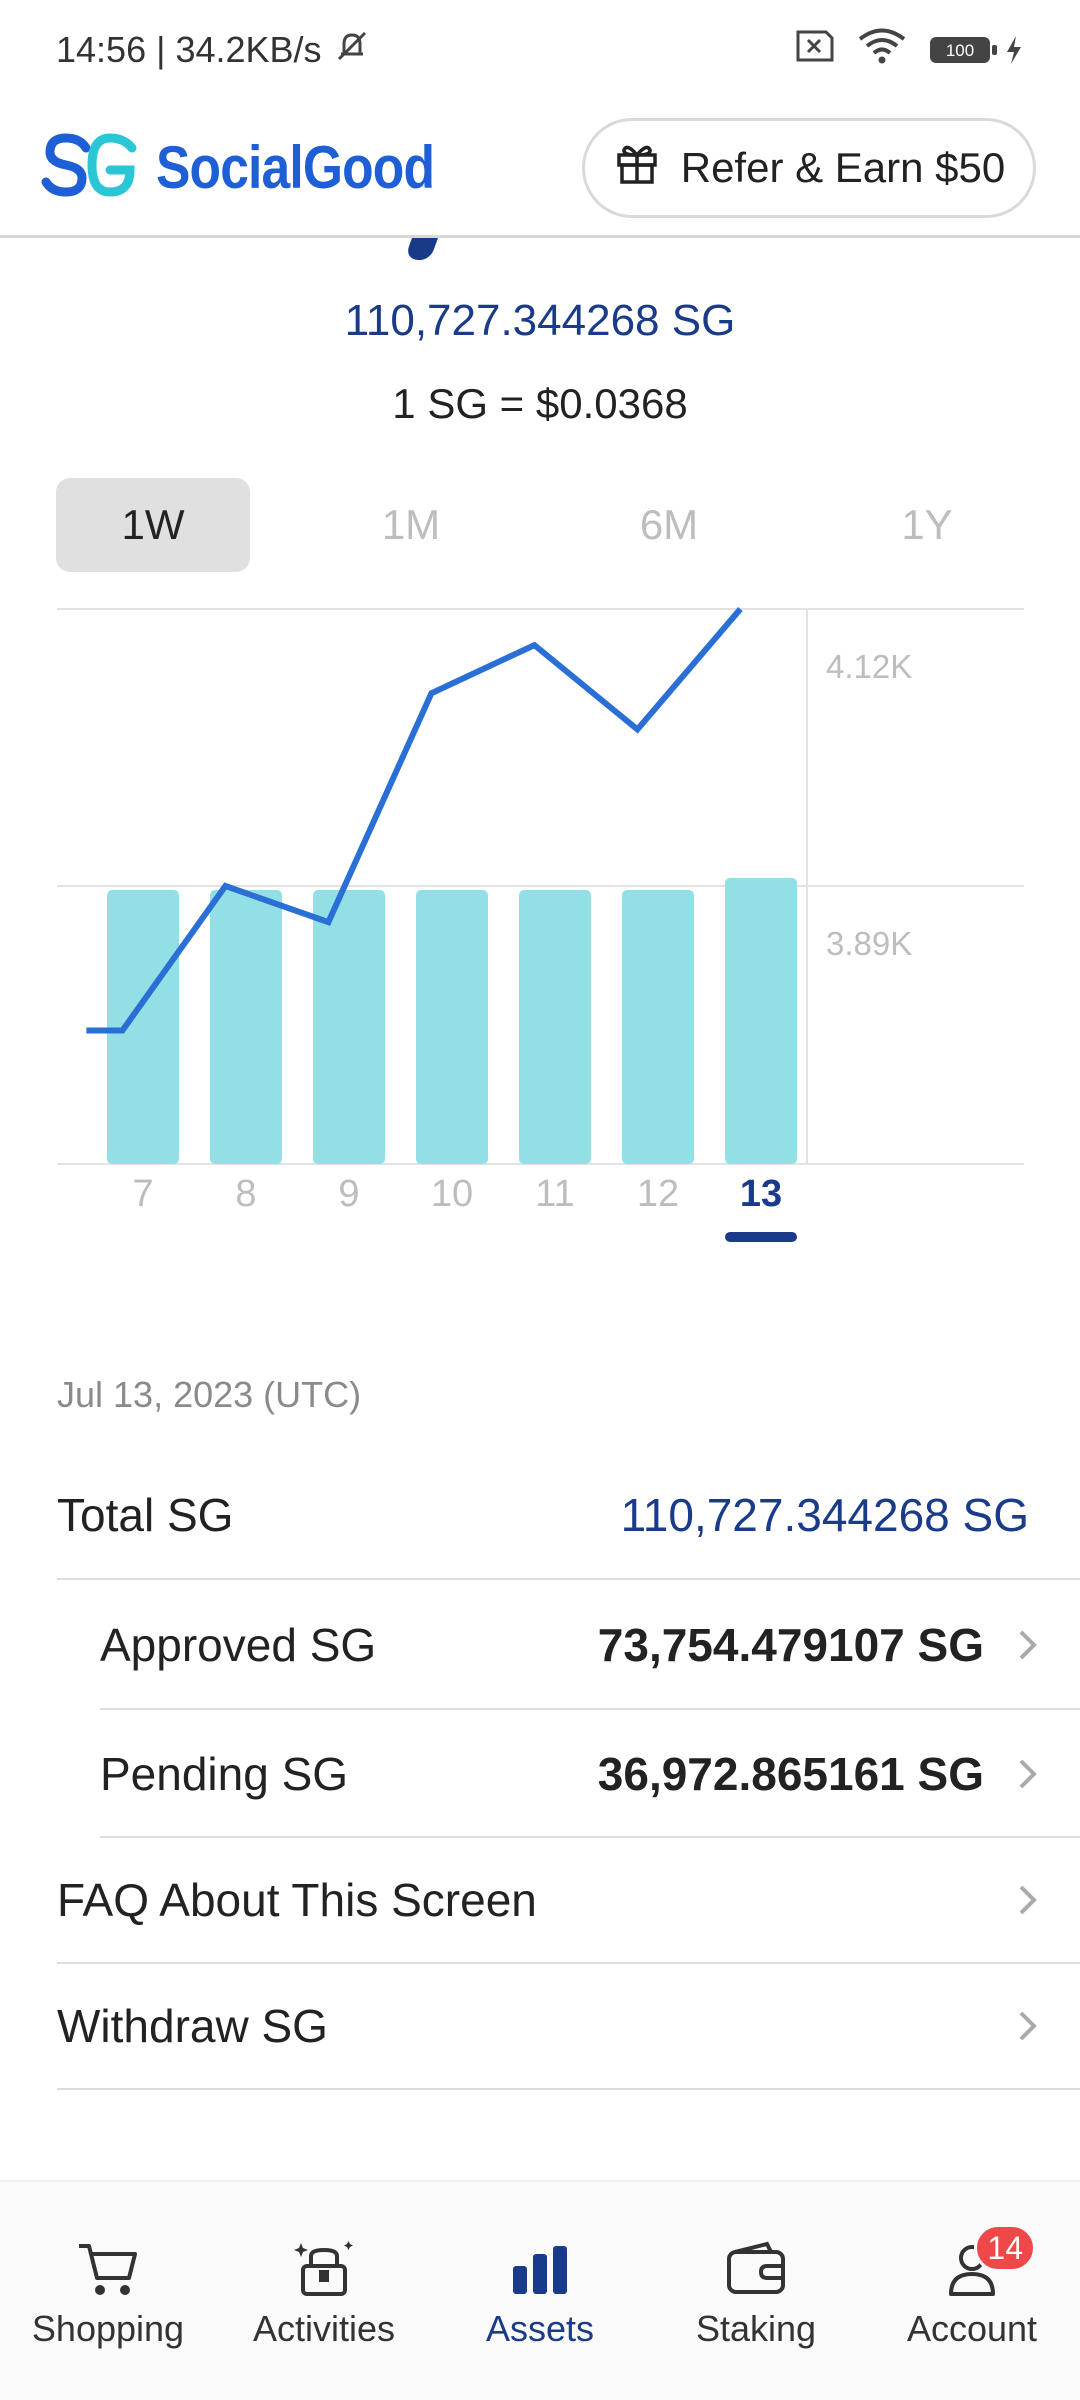 Image resolution: width=1080 pixels, height=2400 pixels. Describe the element at coordinates (843, 167) in the screenshot. I see `refer-earn-label: Refer & Earn $50` at that location.